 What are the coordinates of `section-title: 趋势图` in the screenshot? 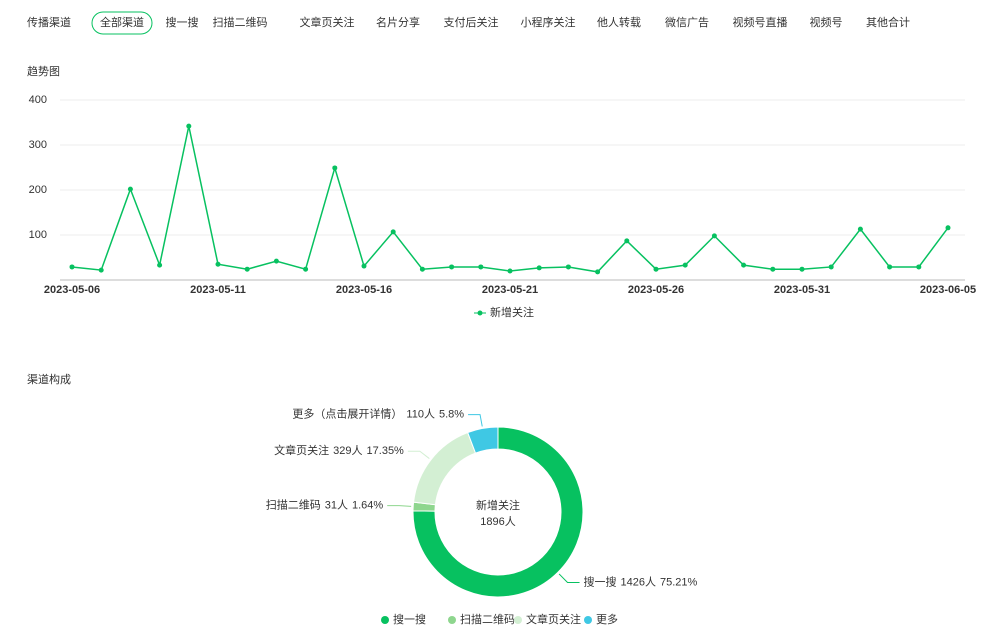 It's located at (43, 71).